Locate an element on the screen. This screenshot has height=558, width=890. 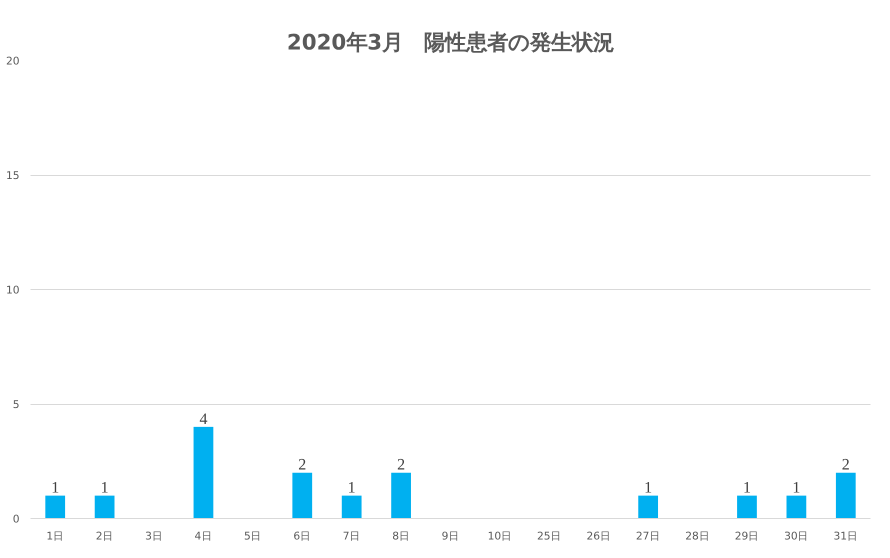
y-tick-label: 10 is located at coordinates (13, 290).